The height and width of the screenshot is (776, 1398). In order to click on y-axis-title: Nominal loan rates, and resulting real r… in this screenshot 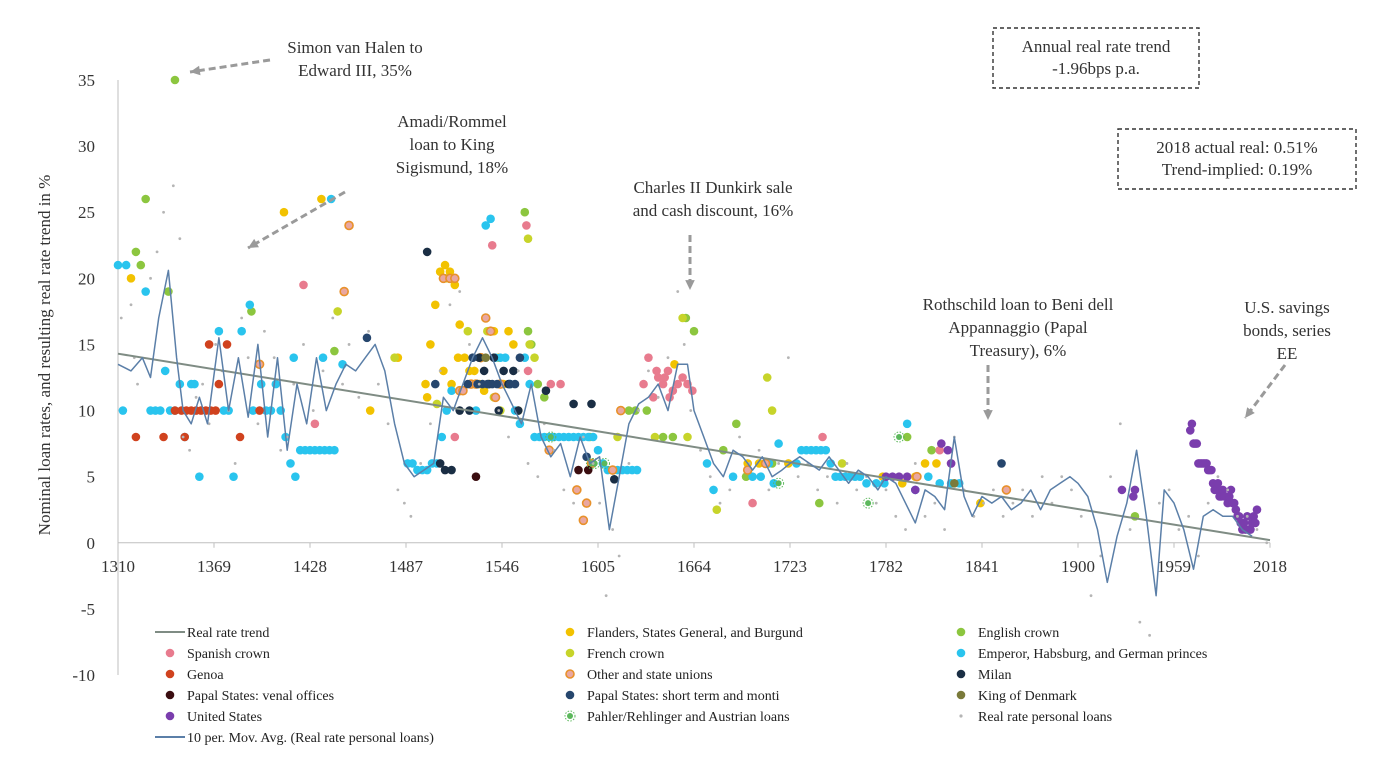, I will do `click(44, 355)`.